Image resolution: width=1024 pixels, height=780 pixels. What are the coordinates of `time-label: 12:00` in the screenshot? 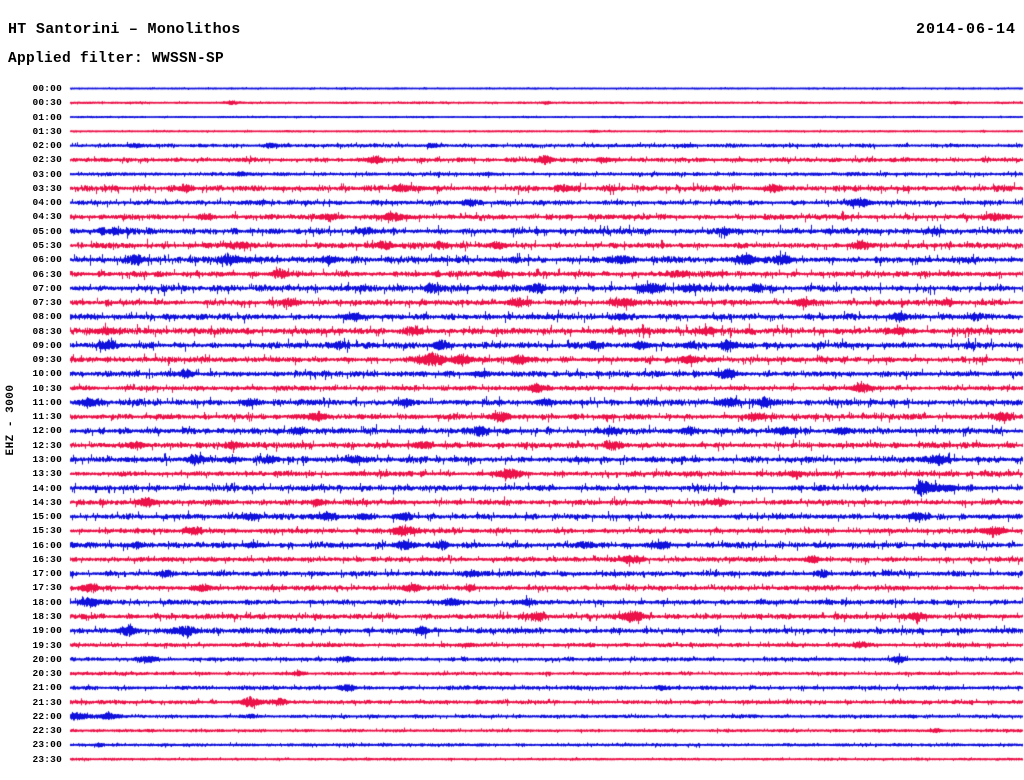 It's located at (47, 431).